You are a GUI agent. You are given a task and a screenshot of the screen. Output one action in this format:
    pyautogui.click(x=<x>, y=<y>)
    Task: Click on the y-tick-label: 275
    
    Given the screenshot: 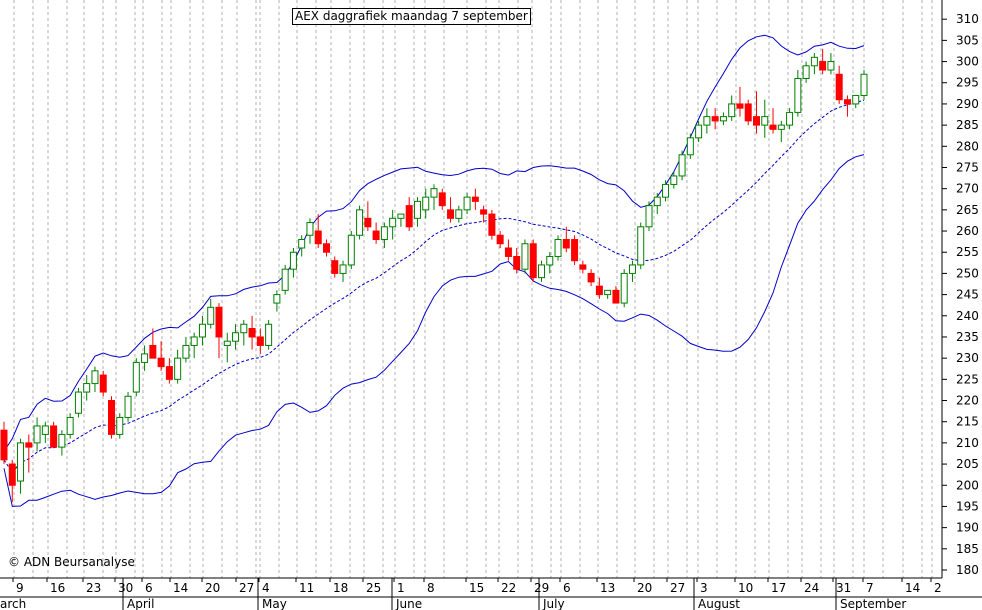 What is the action you would take?
    pyautogui.click(x=967, y=167)
    